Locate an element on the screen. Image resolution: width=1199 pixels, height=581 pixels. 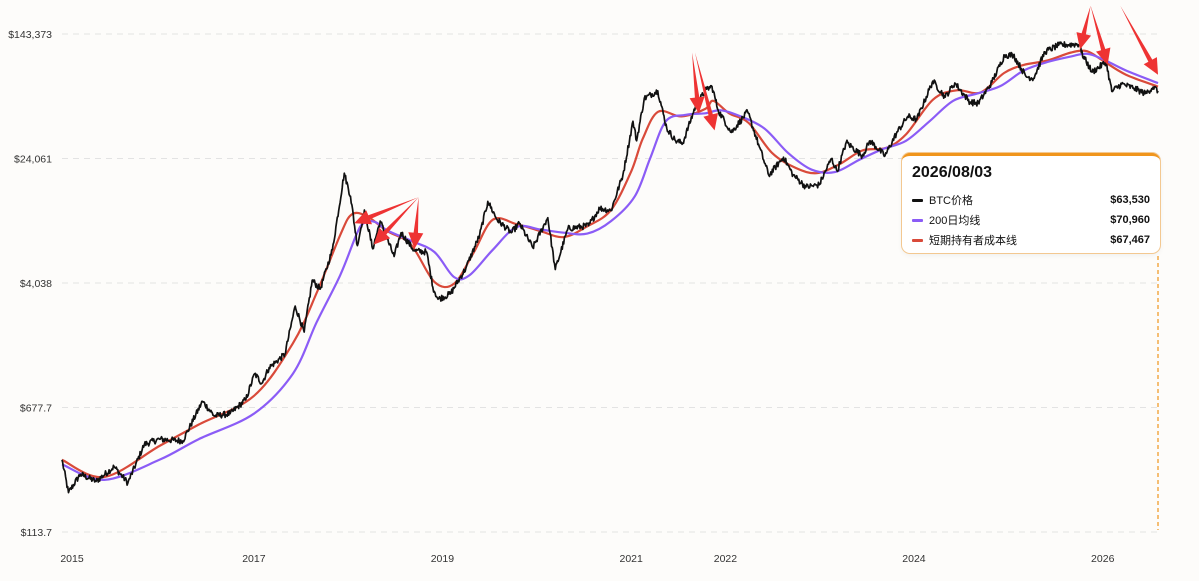
x-tick-label: 2024 is located at coordinates (914, 559).